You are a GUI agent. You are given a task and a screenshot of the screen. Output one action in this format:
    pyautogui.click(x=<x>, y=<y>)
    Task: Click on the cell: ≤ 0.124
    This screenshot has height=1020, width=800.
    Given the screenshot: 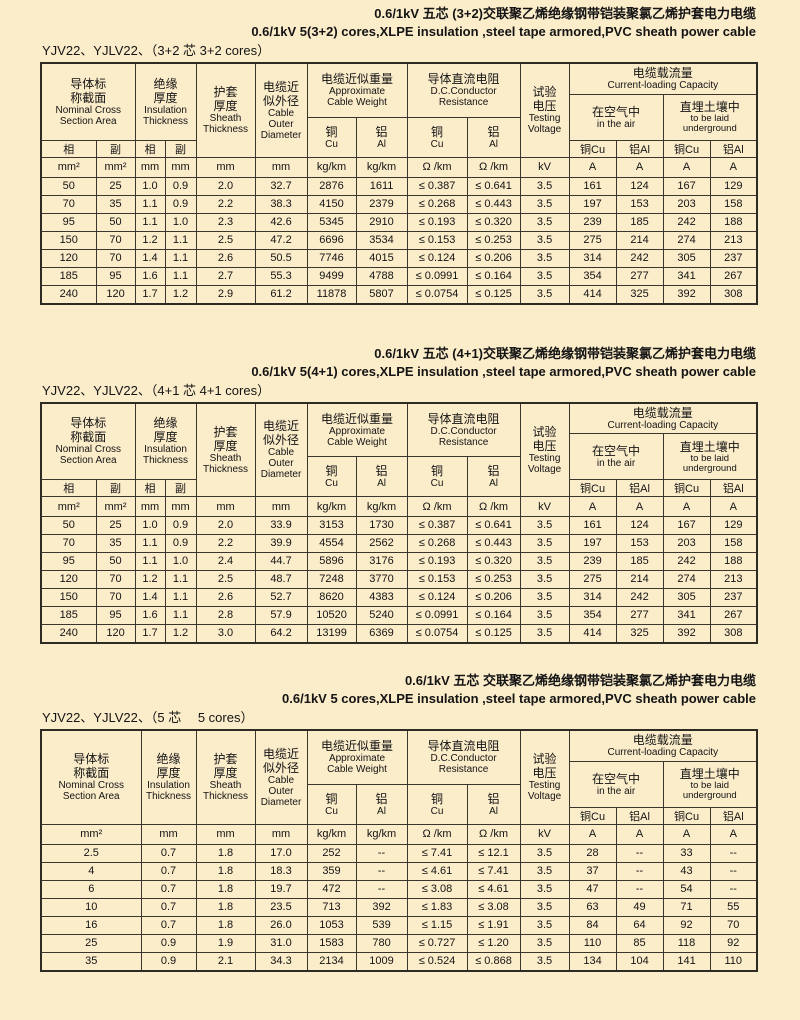 What is the action you would take?
    pyautogui.click(x=437, y=258)
    